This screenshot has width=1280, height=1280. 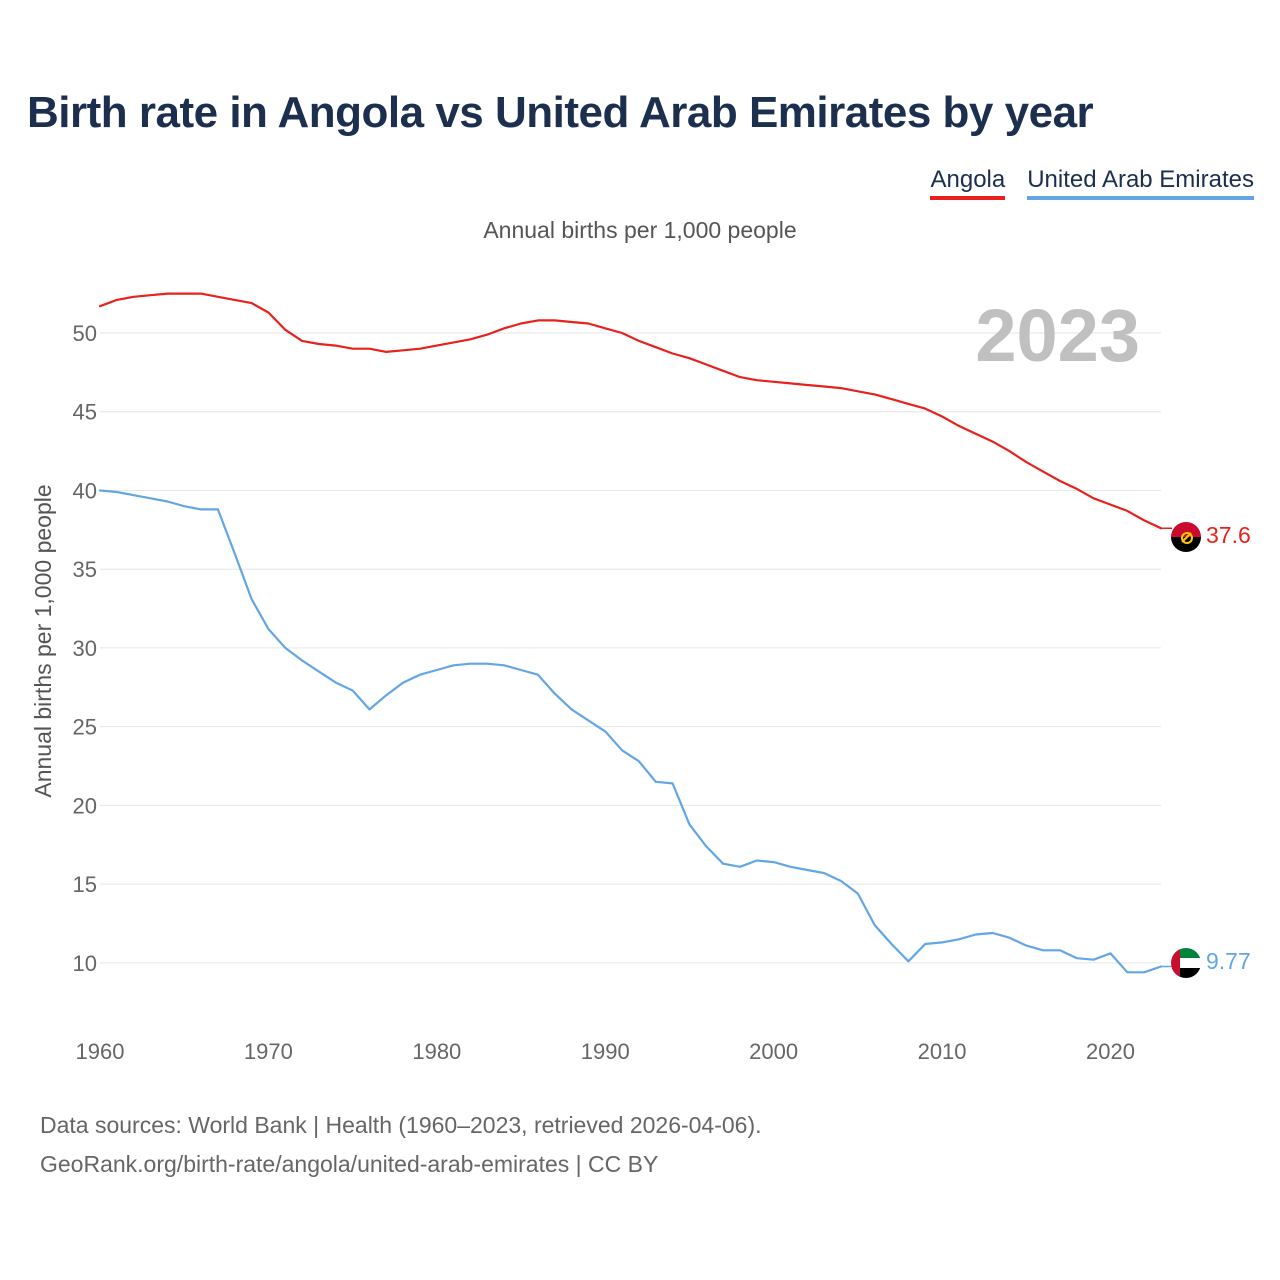 I want to click on uae-flag-icon, so click(x=1186, y=963).